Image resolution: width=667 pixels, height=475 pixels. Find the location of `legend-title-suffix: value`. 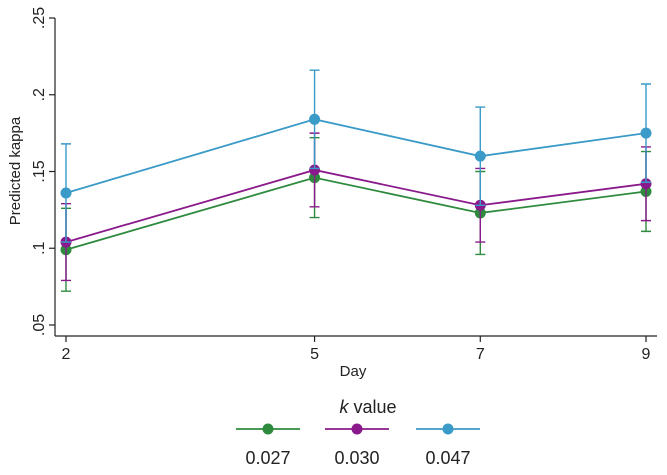

legend-title-suffix: value is located at coordinates (372, 407).